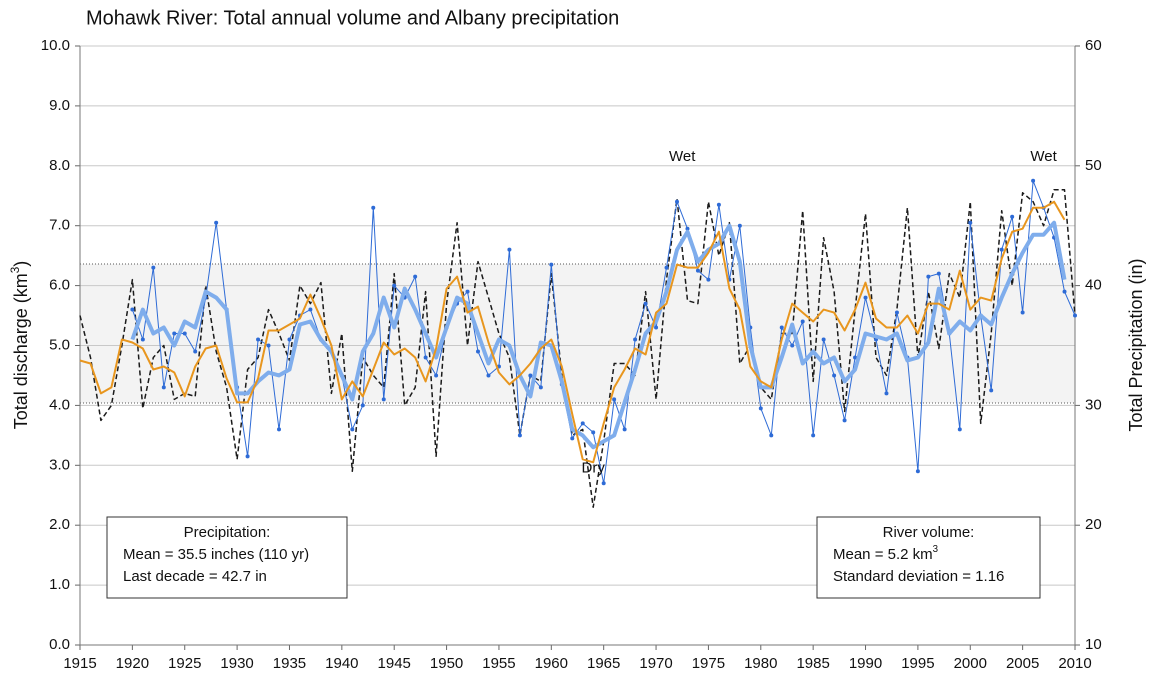 The image size is (1153, 681). Describe the element at coordinates (59, 165) in the screenshot. I see `y-tick-label: 8.0` at that location.